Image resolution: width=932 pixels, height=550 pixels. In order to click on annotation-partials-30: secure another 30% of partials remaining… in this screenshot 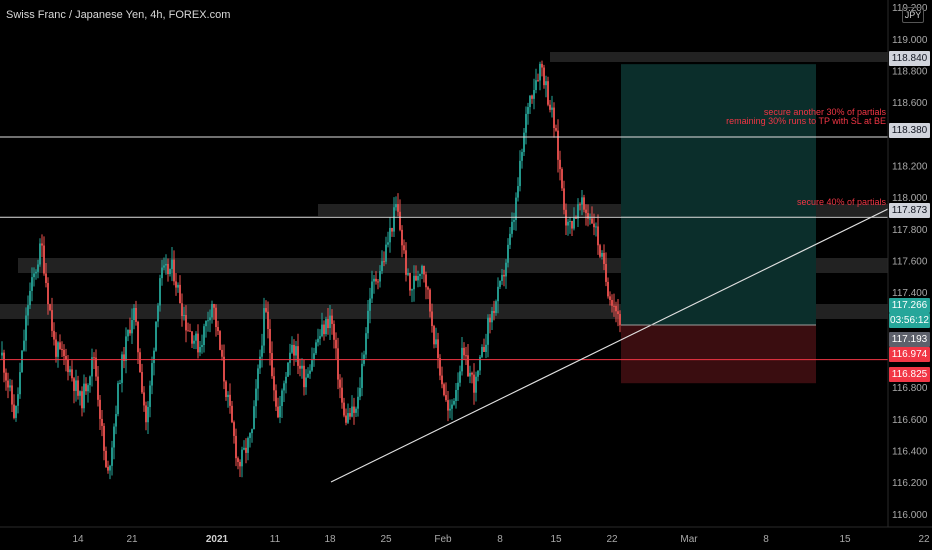, I will do `click(806, 117)`.